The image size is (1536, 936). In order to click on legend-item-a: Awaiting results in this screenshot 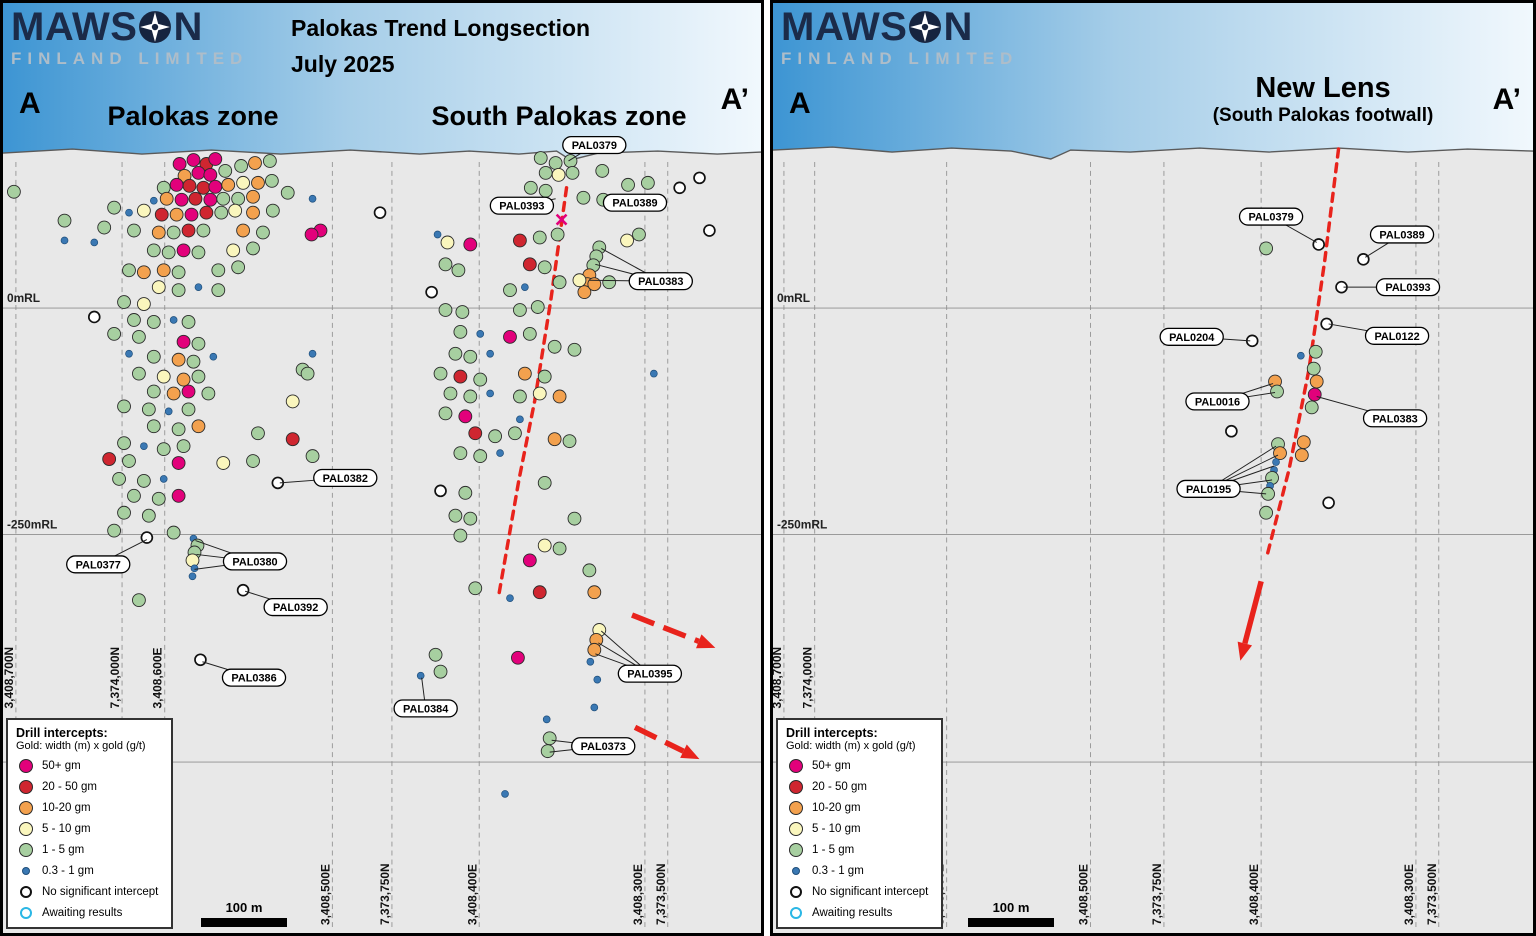, I will do `click(91, 912)`.